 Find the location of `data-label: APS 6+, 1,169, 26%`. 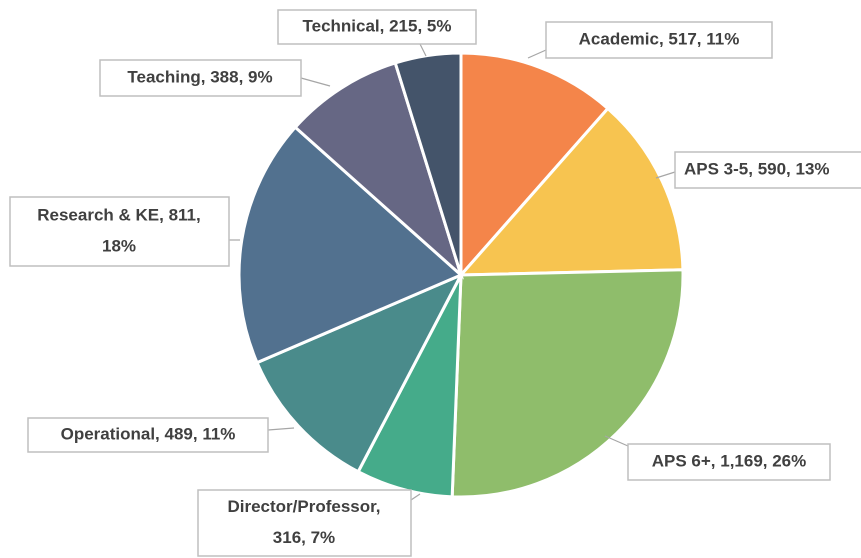

data-label: APS 6+, 1,169, 26% is located at coordinates (729, 460).